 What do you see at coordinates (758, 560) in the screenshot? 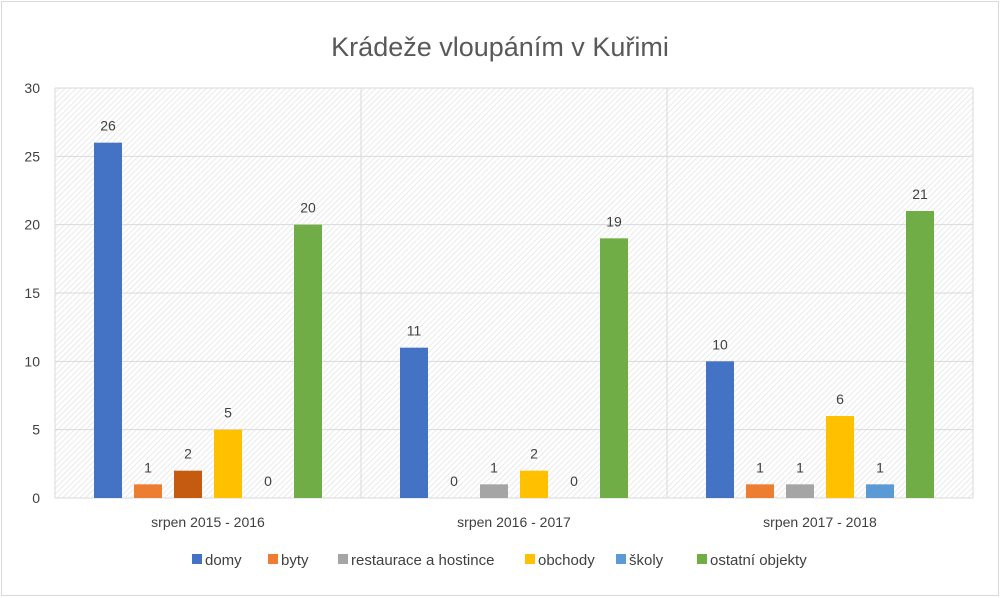
I see `legend-label: ostatní objekty` at bounding box center [758, 560].